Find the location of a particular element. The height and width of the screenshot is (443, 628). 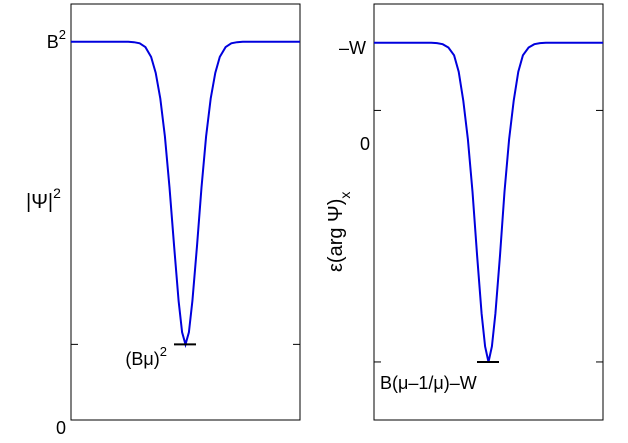

right-marker-label: B(μ–1/μ)–W is located at coordinates (428, 383).